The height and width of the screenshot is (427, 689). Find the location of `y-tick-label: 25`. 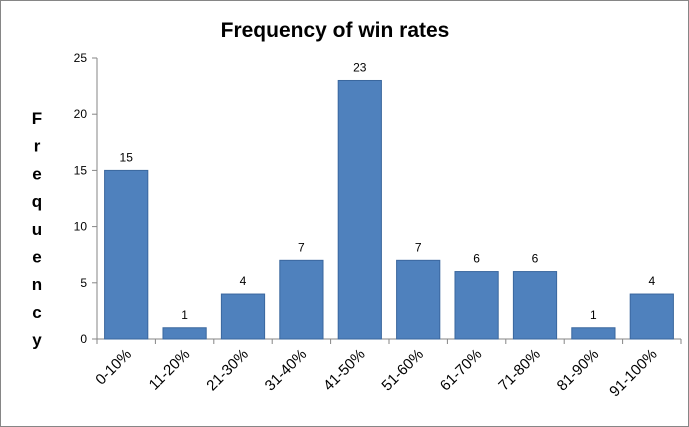

y-tick-label: 25 is located at coordinates (81, 58).